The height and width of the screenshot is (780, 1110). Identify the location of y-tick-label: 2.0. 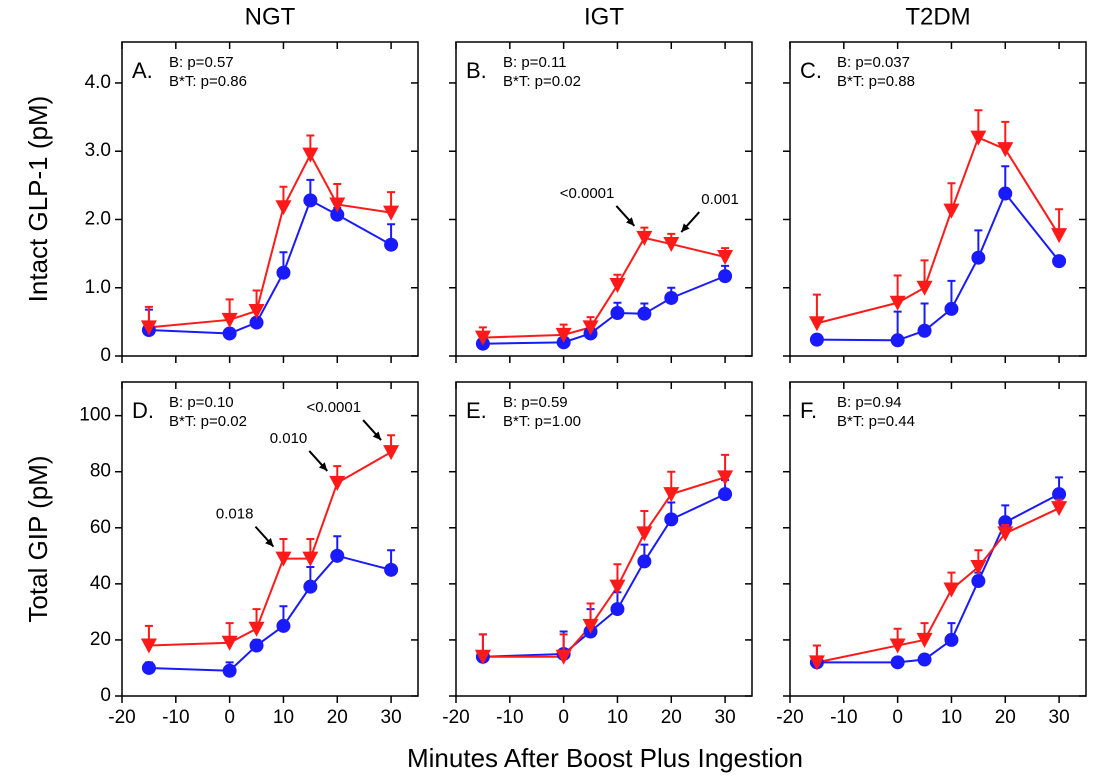
(98, 218).